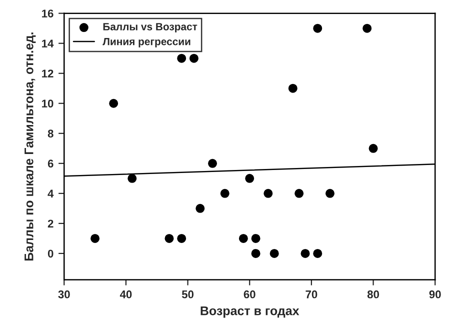  Describe the element at coordinates (48, 14) in the screenshot. I see `y-tick-label: 16` at that location.